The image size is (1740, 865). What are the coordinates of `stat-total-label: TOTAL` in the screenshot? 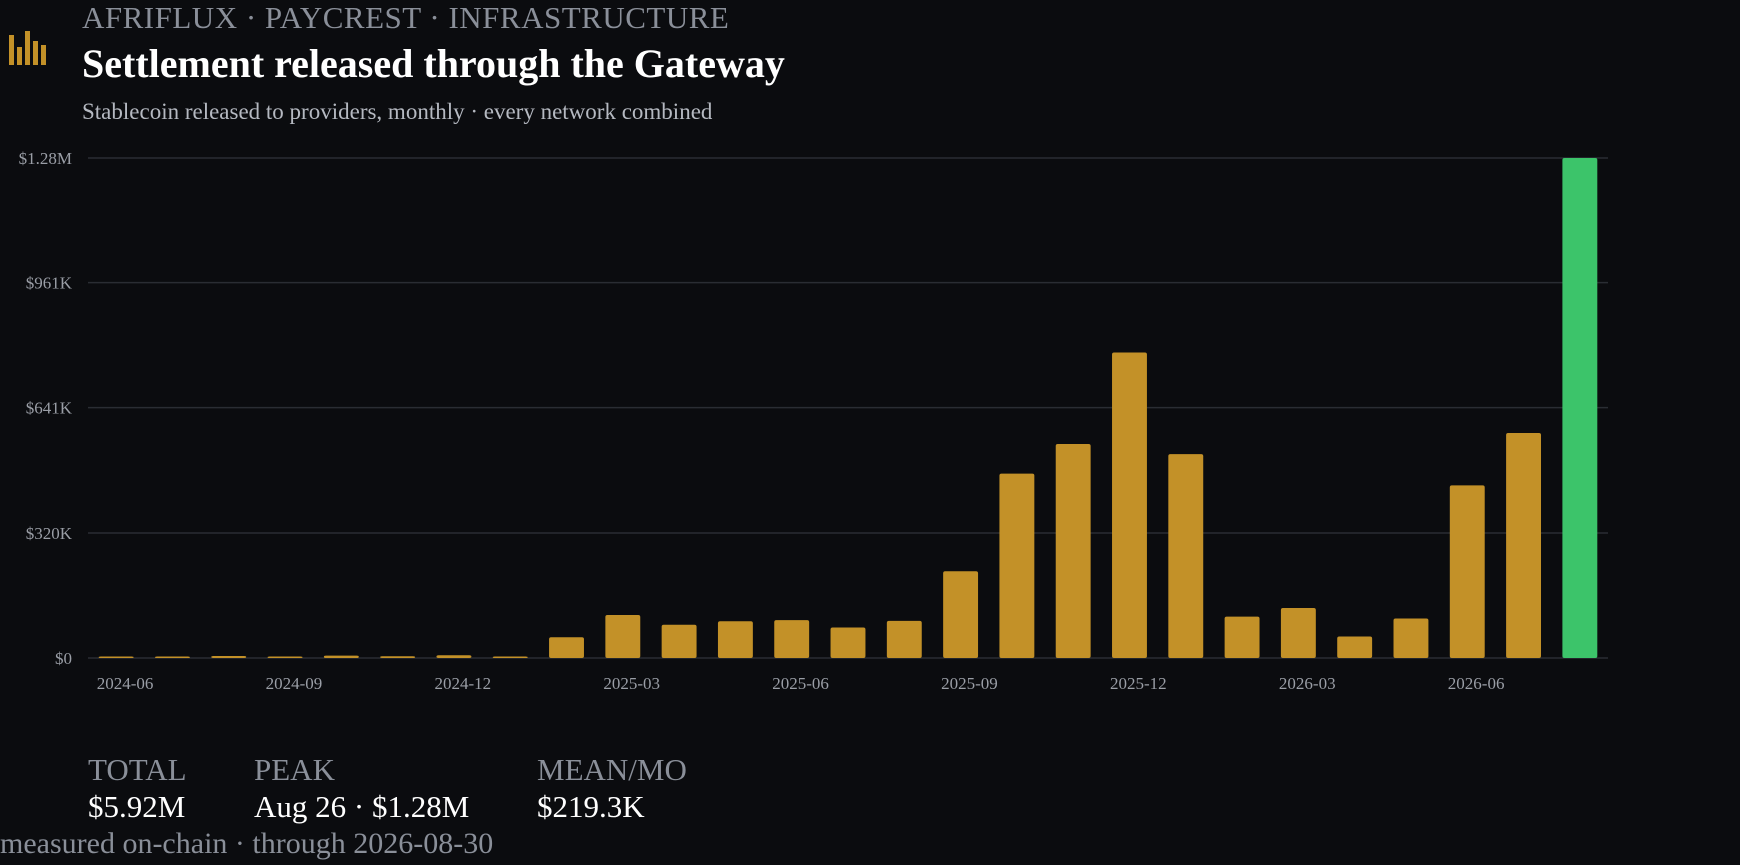 It's located at (137, 769).